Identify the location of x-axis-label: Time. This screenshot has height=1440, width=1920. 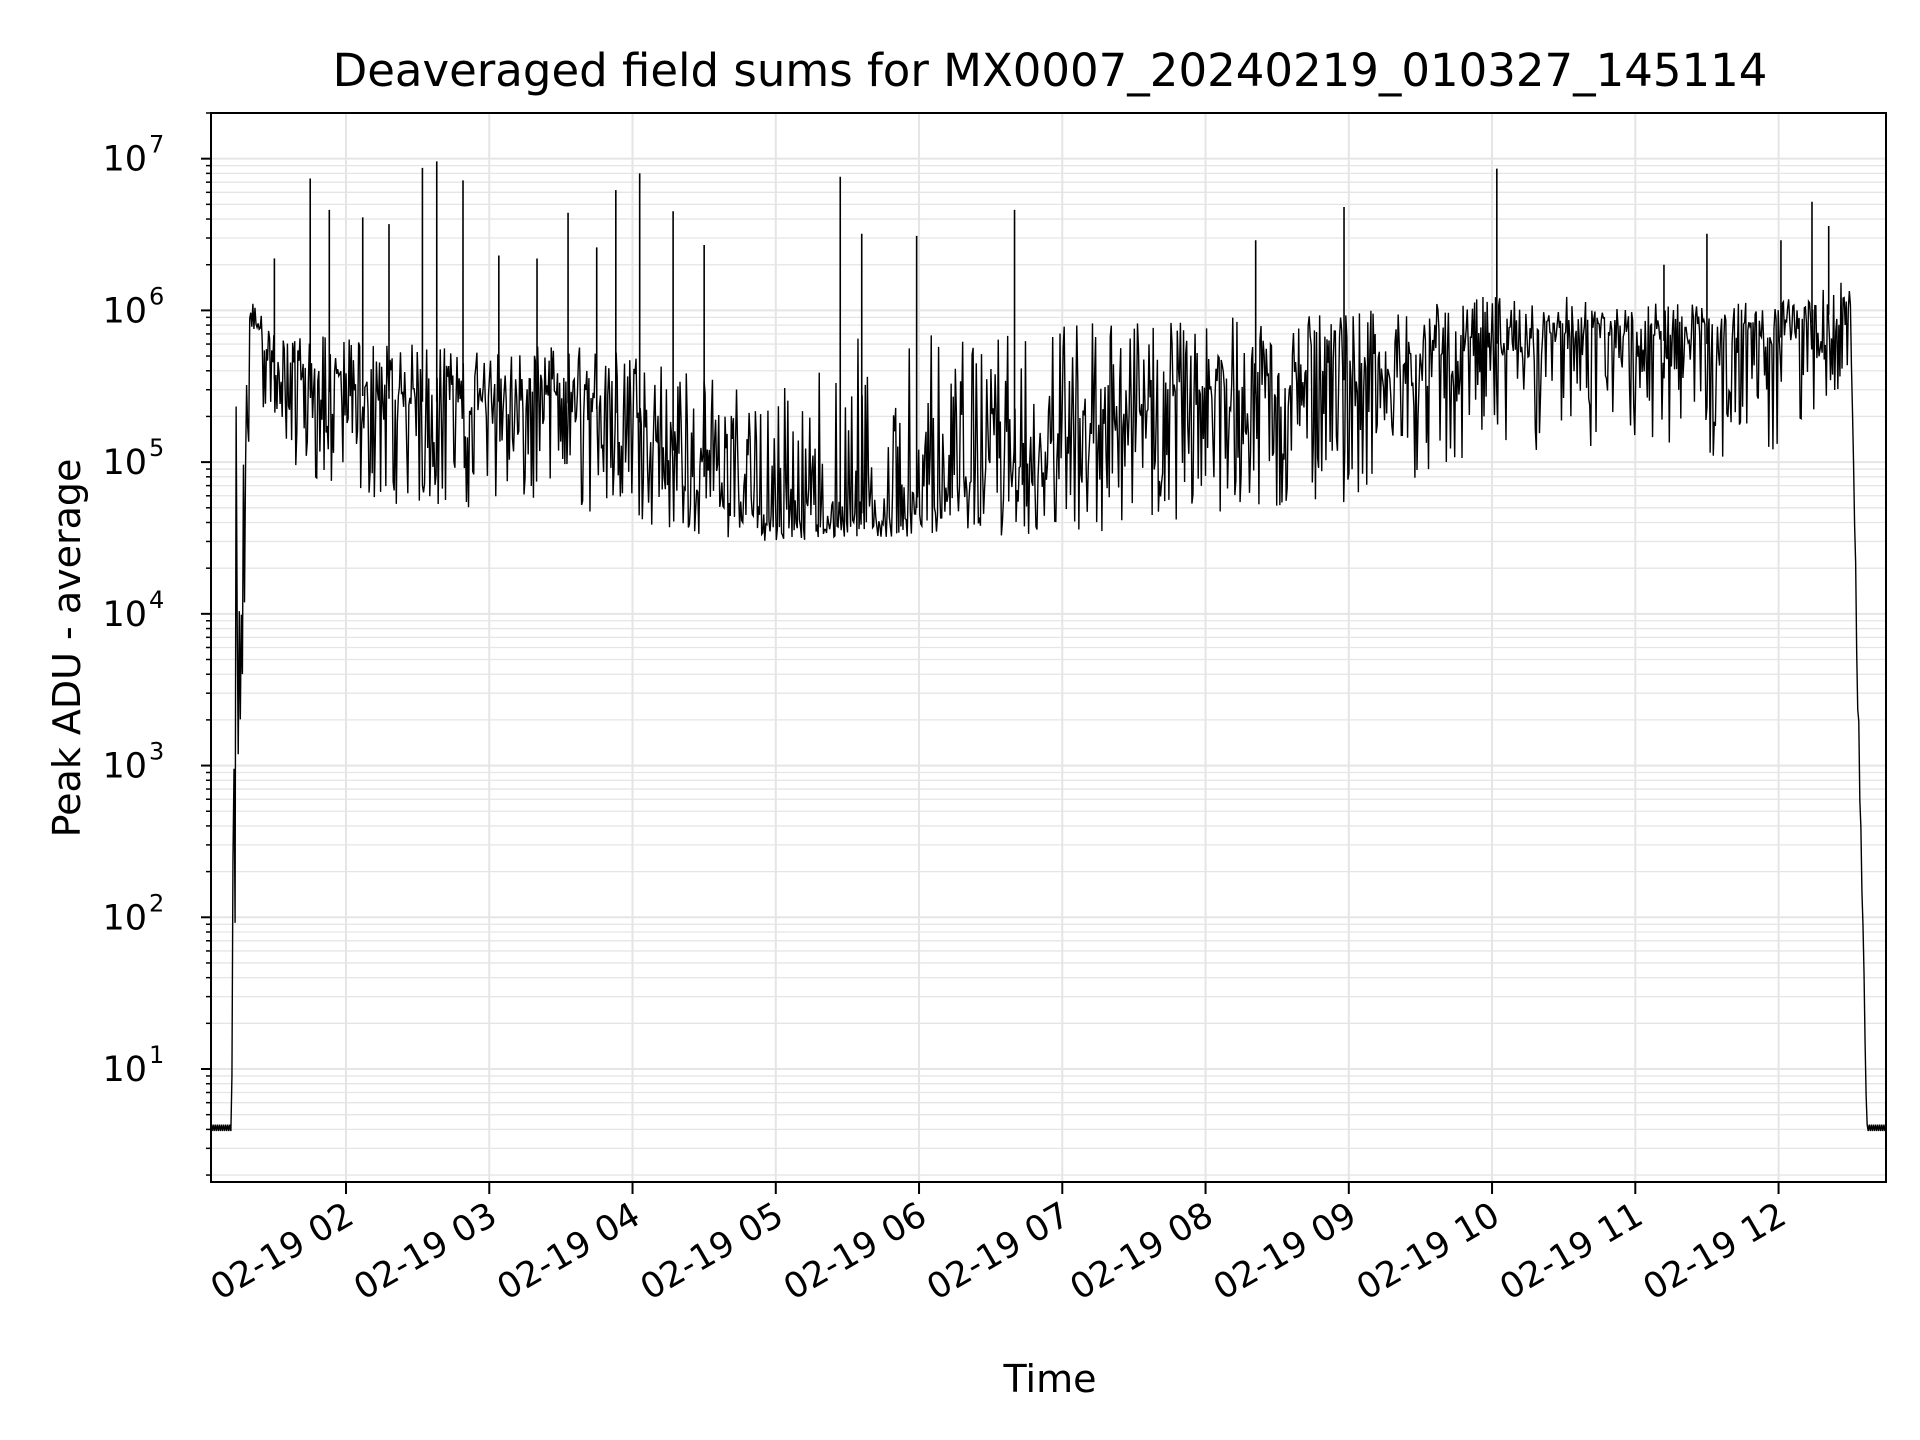
(1050, 1379).